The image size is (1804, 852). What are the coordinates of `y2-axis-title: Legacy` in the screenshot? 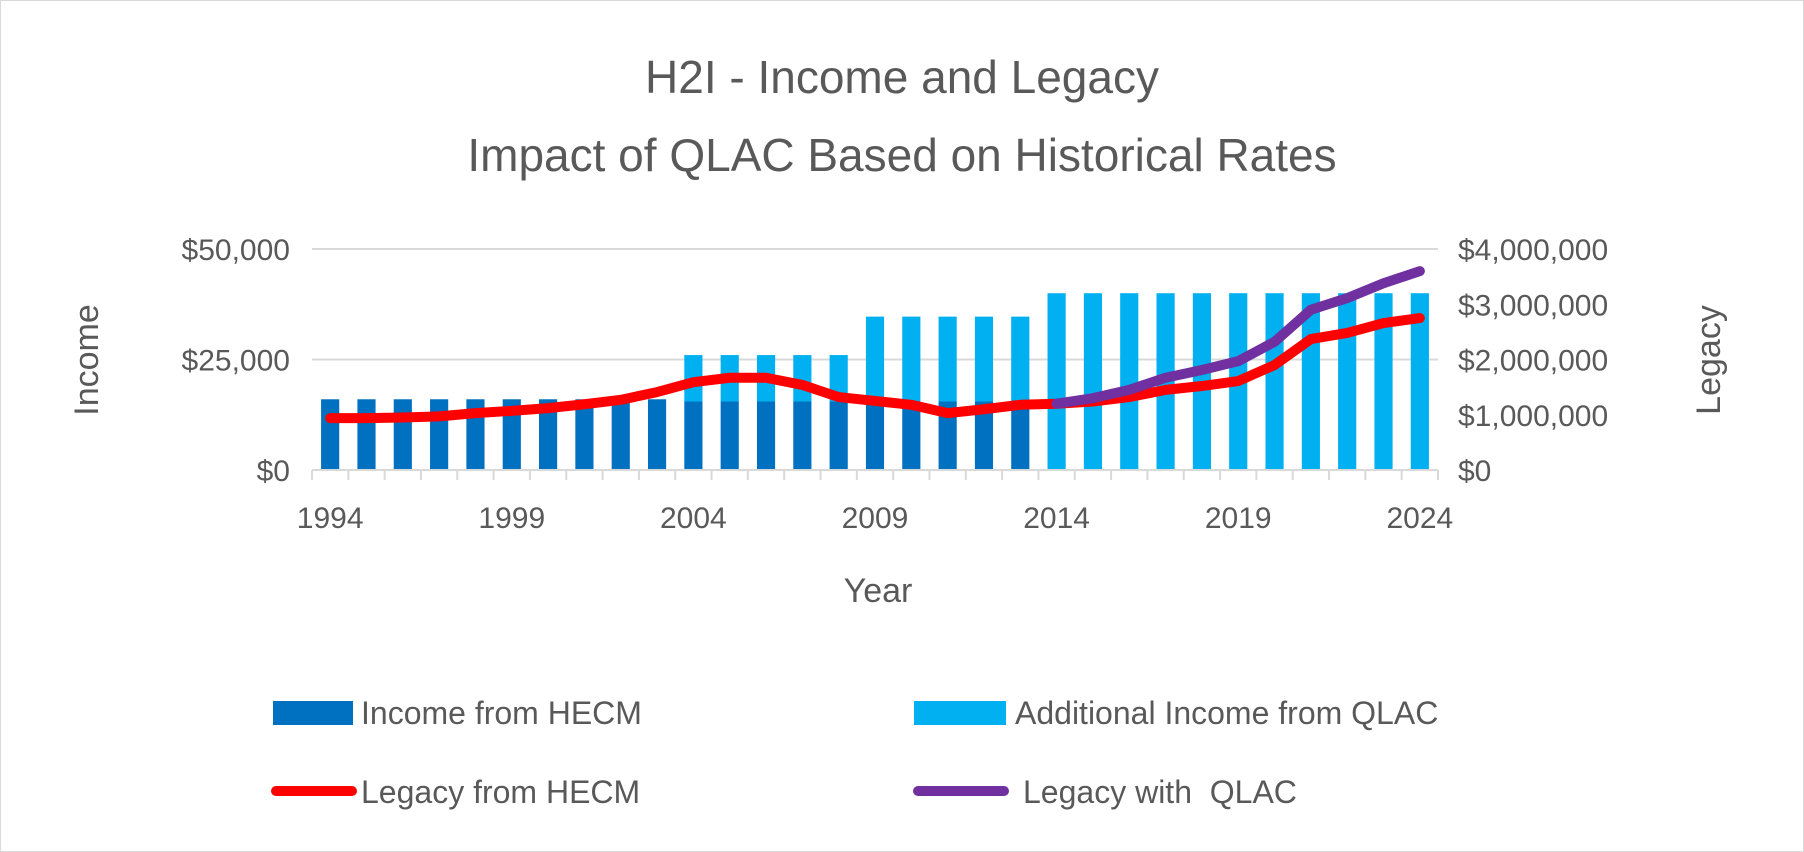 It's located at (1709, 360).